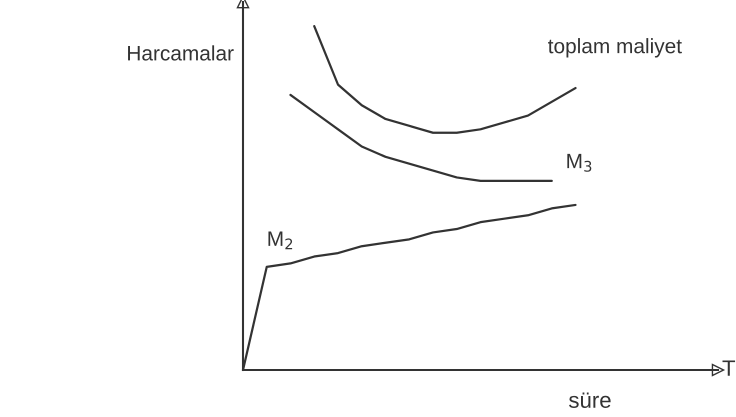 Image resolution: width=736 pixels, height=417 pixels. I want to click on series-label: toplam maliyet, so click(615, 48).